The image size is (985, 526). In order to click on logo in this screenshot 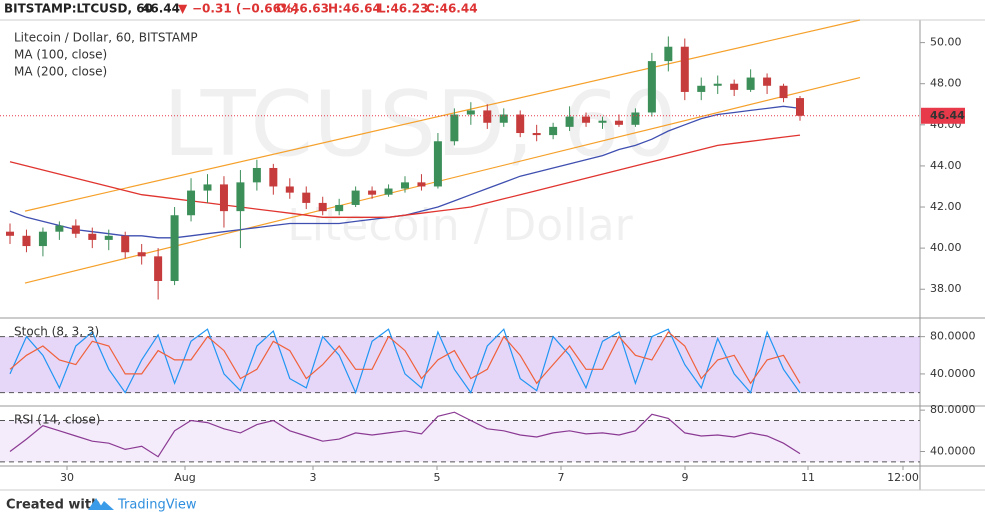, I will do `click(101, 504)`.